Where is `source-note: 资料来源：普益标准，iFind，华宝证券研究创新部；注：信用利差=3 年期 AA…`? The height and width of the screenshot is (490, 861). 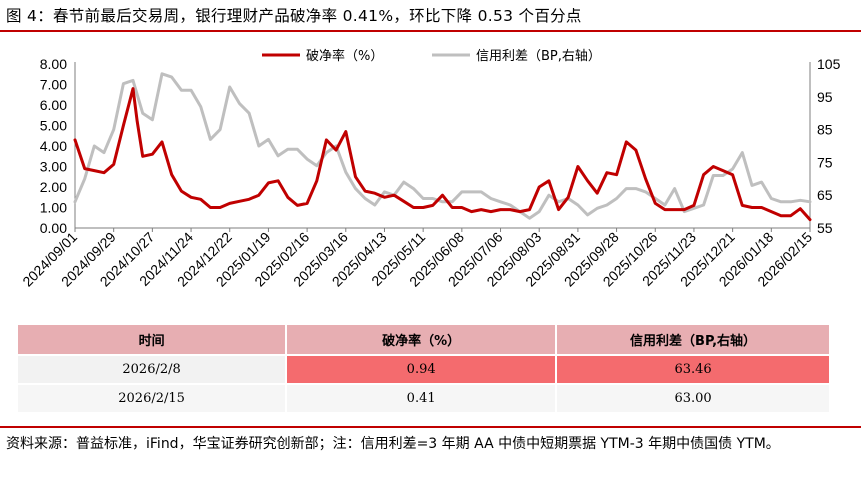 source-note: 资料来源：普益标准，iFind，华宝证券研究创新部；注：信用利差=3 年期 AA… is located at coordinates (393, 444).